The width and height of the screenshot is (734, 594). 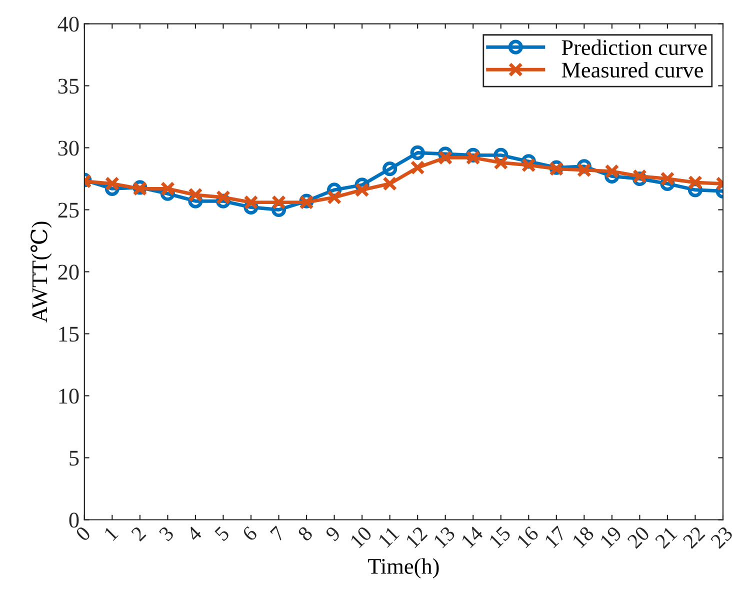 What do you see at coordinates (634, 47) in the screenshot?
I see `legend-label: Prediction curve` at bounding box center [634, 47].